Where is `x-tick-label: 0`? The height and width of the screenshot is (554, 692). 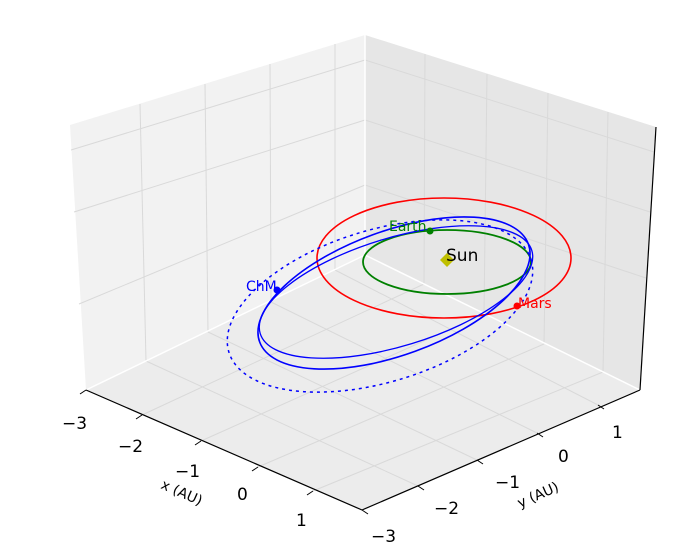
x-tick-label: 0 is located at coordinates (242, 495).